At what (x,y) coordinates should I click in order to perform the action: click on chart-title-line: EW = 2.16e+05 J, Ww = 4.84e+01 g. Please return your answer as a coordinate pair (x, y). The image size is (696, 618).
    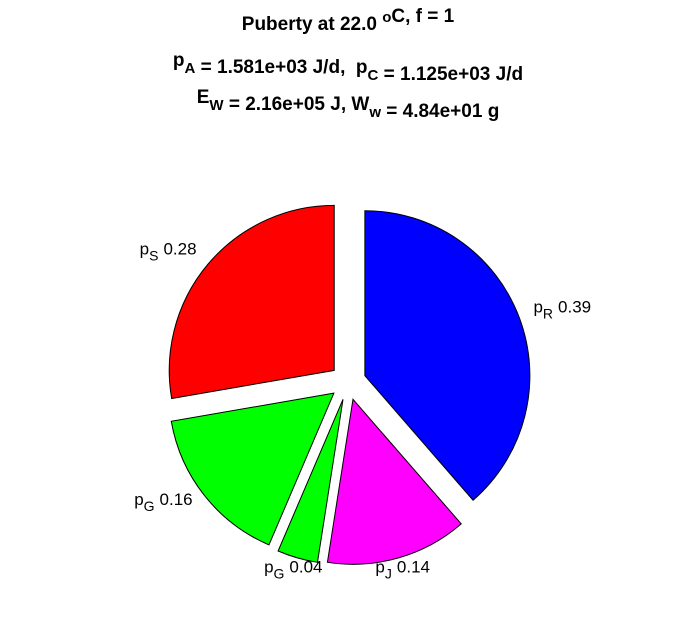
    Looking at the image, I should click on (348, 104).